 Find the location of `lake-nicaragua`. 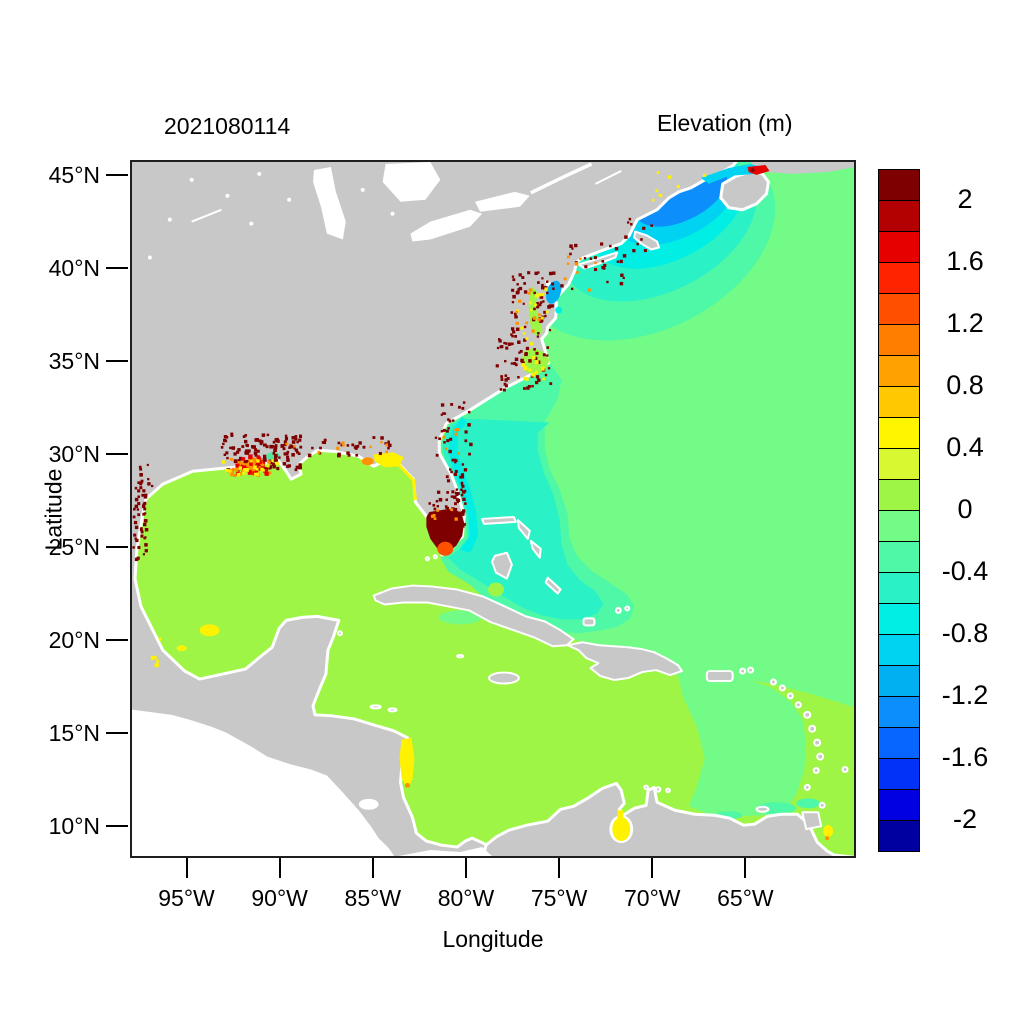

lake-nicaragua is located at coordinates (368, 804).